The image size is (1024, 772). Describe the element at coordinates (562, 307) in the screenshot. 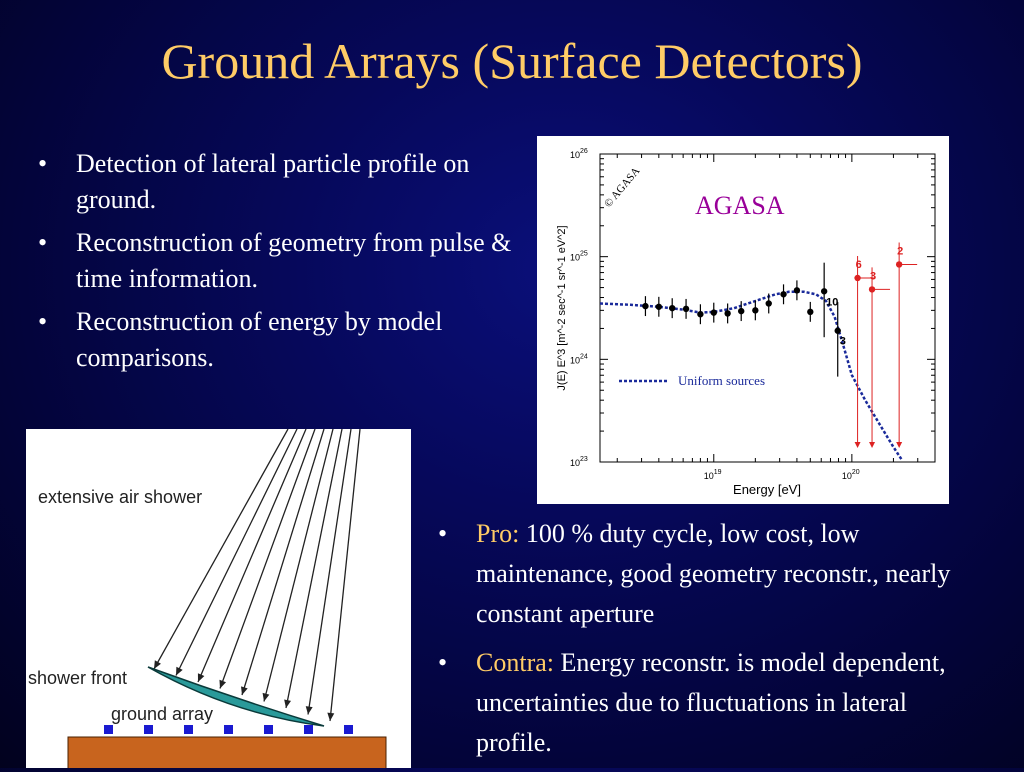

I see `y-axis-label: J(E) E^3 [m^-2 sec^-1 sr^-1 eV^2]` at that location.